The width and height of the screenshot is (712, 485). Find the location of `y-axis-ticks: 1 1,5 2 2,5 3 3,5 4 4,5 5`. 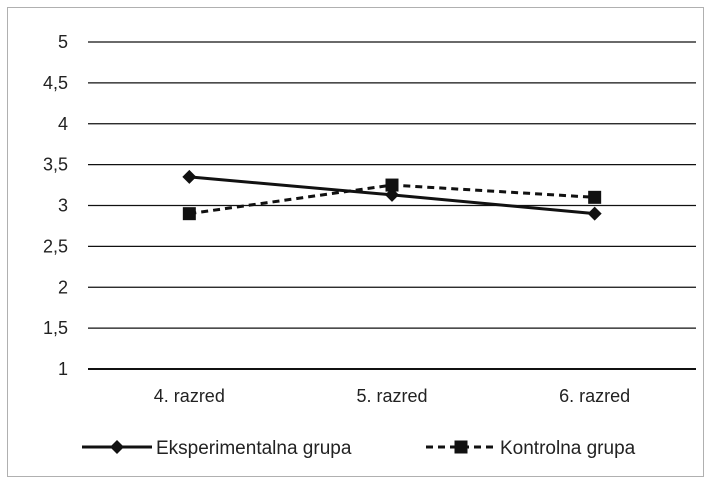

y-axis-ticks: 1 1,5 2 2,5 3 3,5 4 4,5 5 is located at coordinates (55, 205).